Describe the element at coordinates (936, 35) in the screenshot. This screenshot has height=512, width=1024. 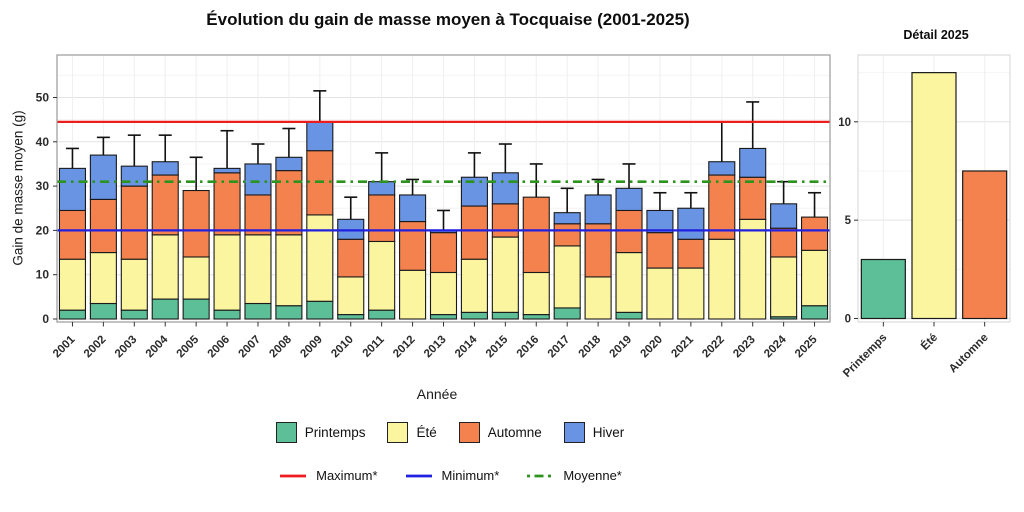
I see `detail-chart-title: Détail 2025` at that location.